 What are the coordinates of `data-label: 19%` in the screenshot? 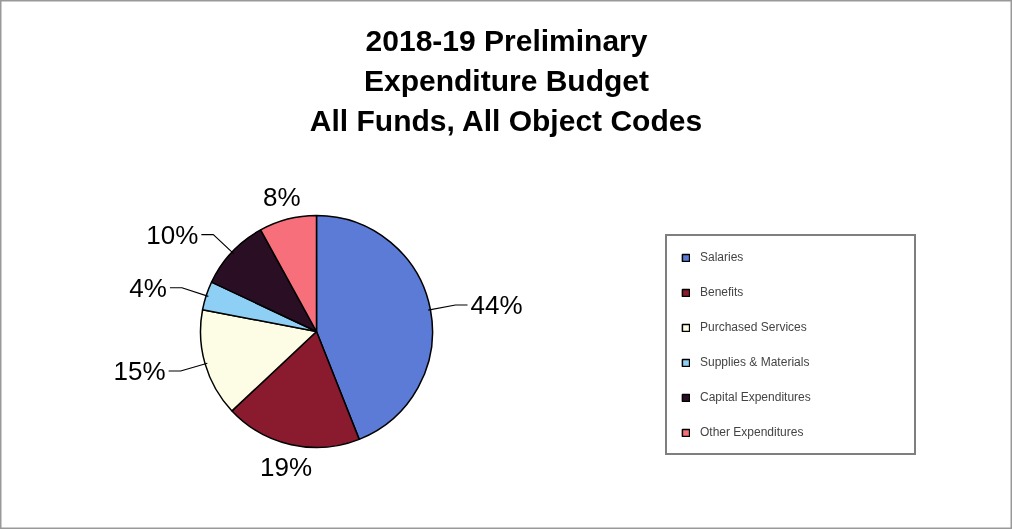 It's located at (286, 467).